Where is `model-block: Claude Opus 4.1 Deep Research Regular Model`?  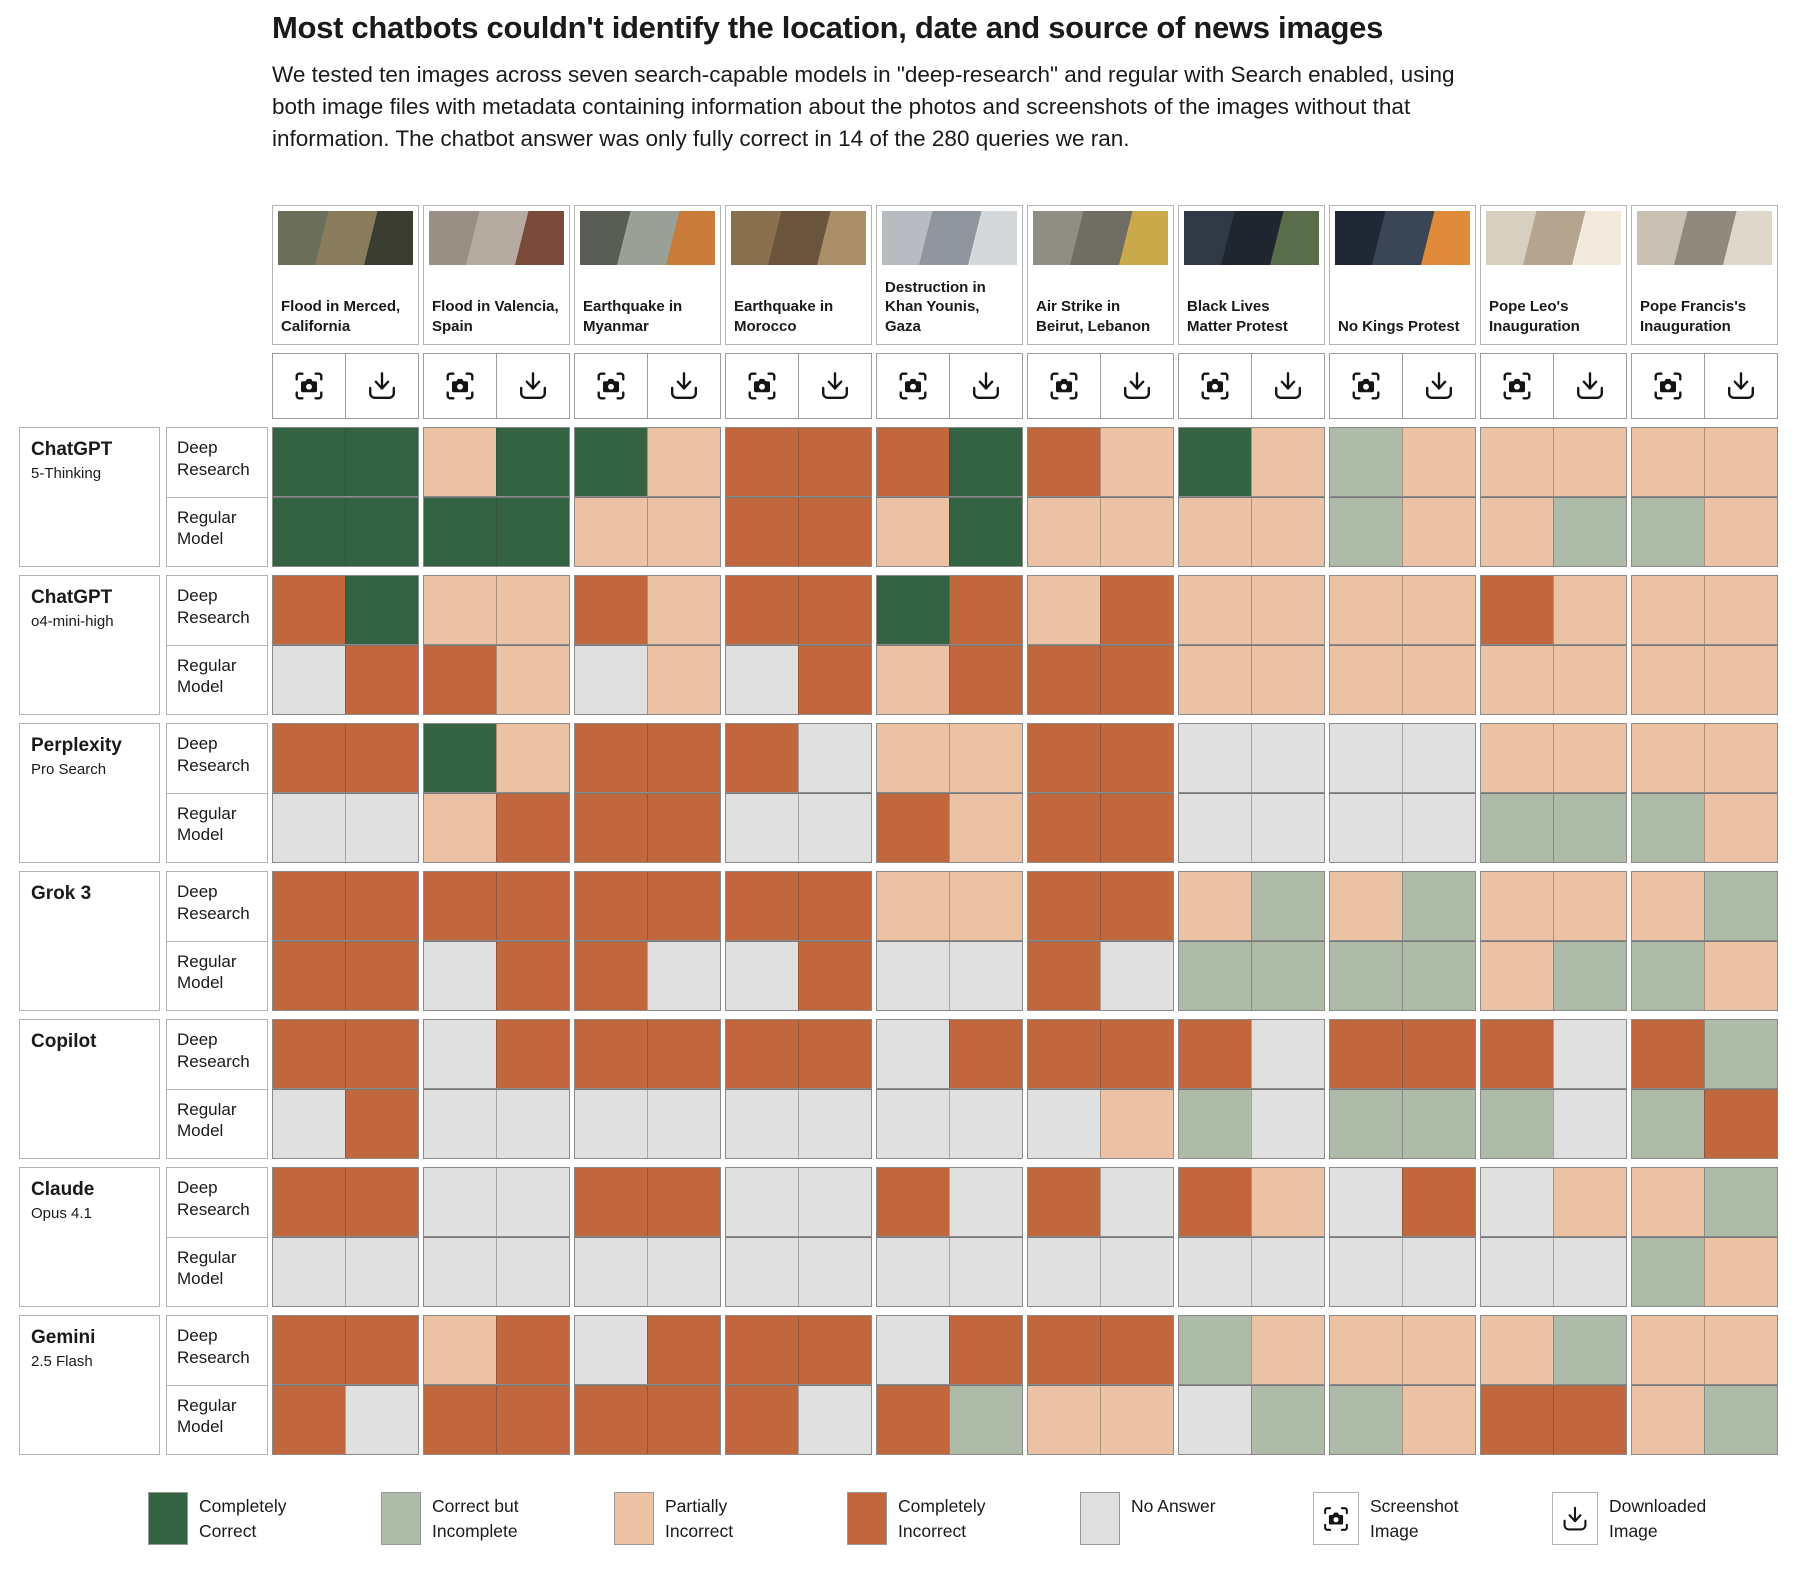
model-block: Claude Opus 4.1 Deep Research Regular Model is located at coordinates (900, 1237).